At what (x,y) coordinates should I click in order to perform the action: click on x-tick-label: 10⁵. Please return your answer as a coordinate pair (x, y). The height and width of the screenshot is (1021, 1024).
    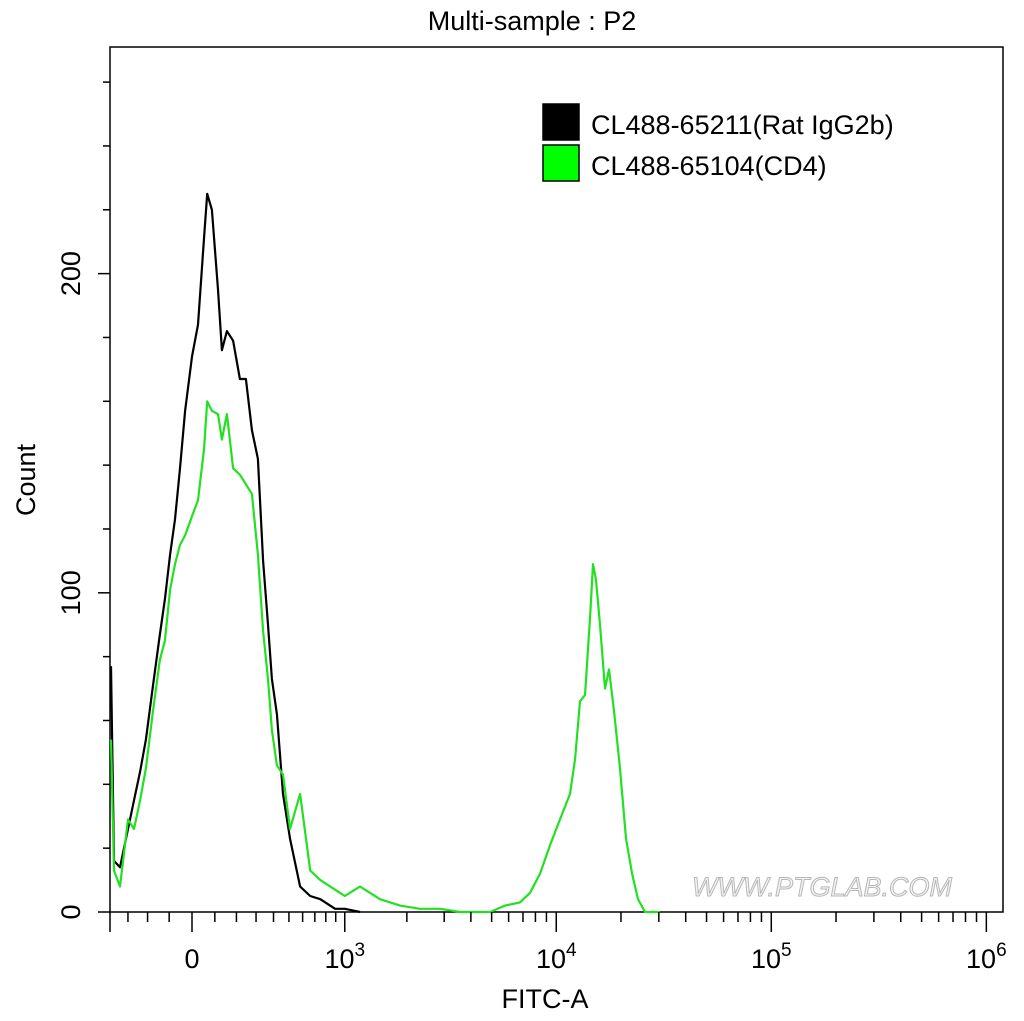
    Looking at the image, I should click on (771, 957).